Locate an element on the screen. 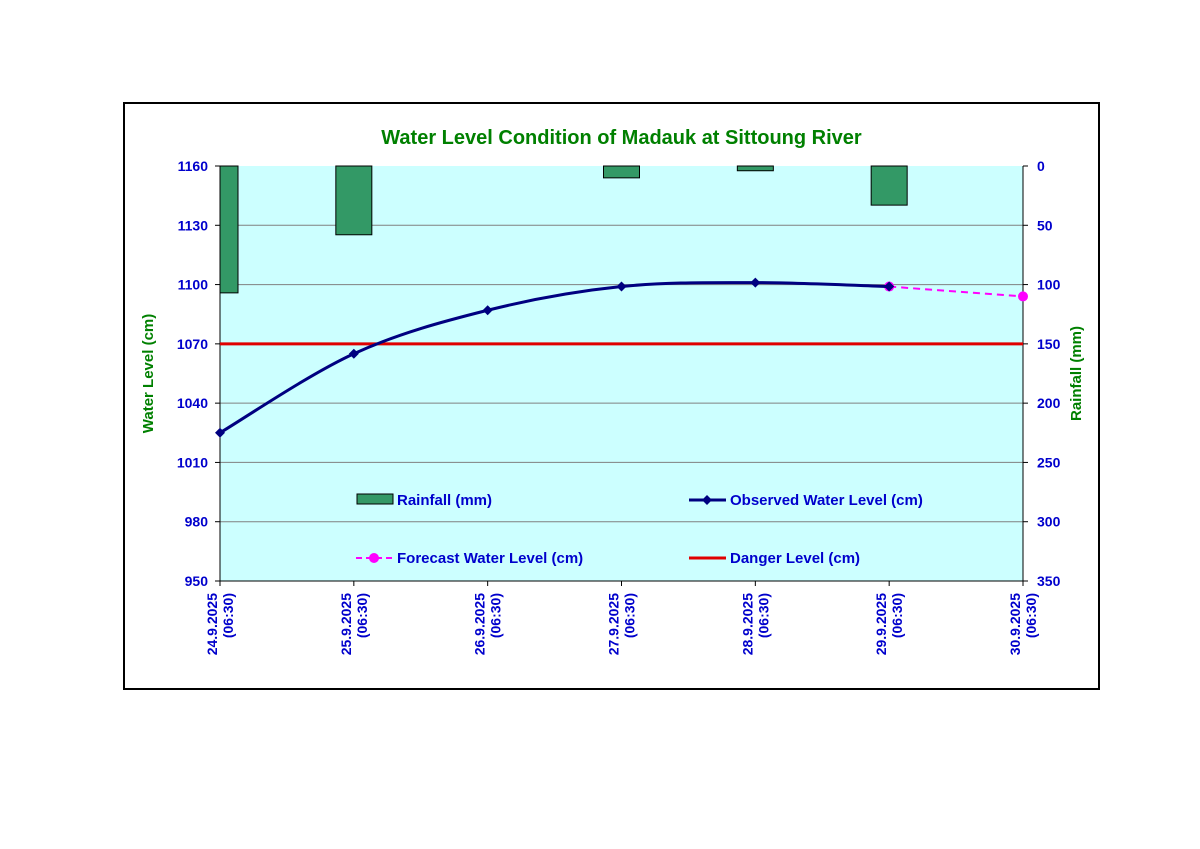 This screenshot has height=849, width=1200. right-tick-label: 250 is located at coordinates (1049, 462).